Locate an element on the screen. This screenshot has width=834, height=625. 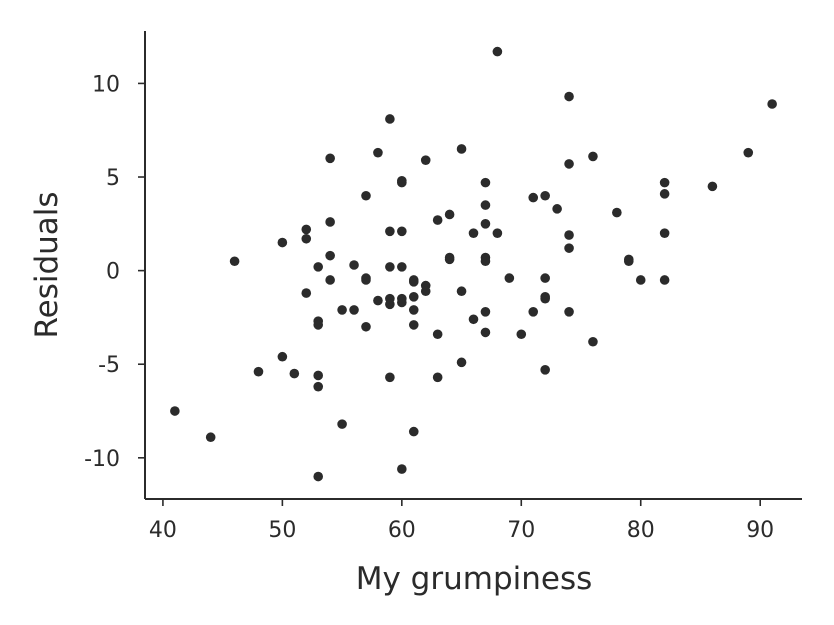
y-axis-ticks: -10 -5 0 5 10 is located at coordinates (114, 272).